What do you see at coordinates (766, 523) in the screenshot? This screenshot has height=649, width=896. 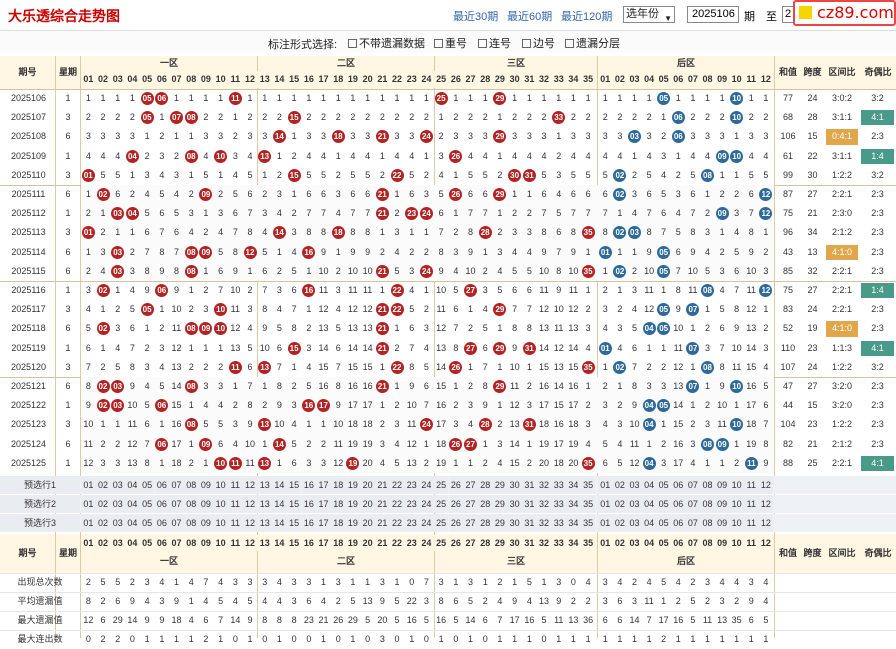 I see `pred-back-number: 12` at bounding box center [766, 523].